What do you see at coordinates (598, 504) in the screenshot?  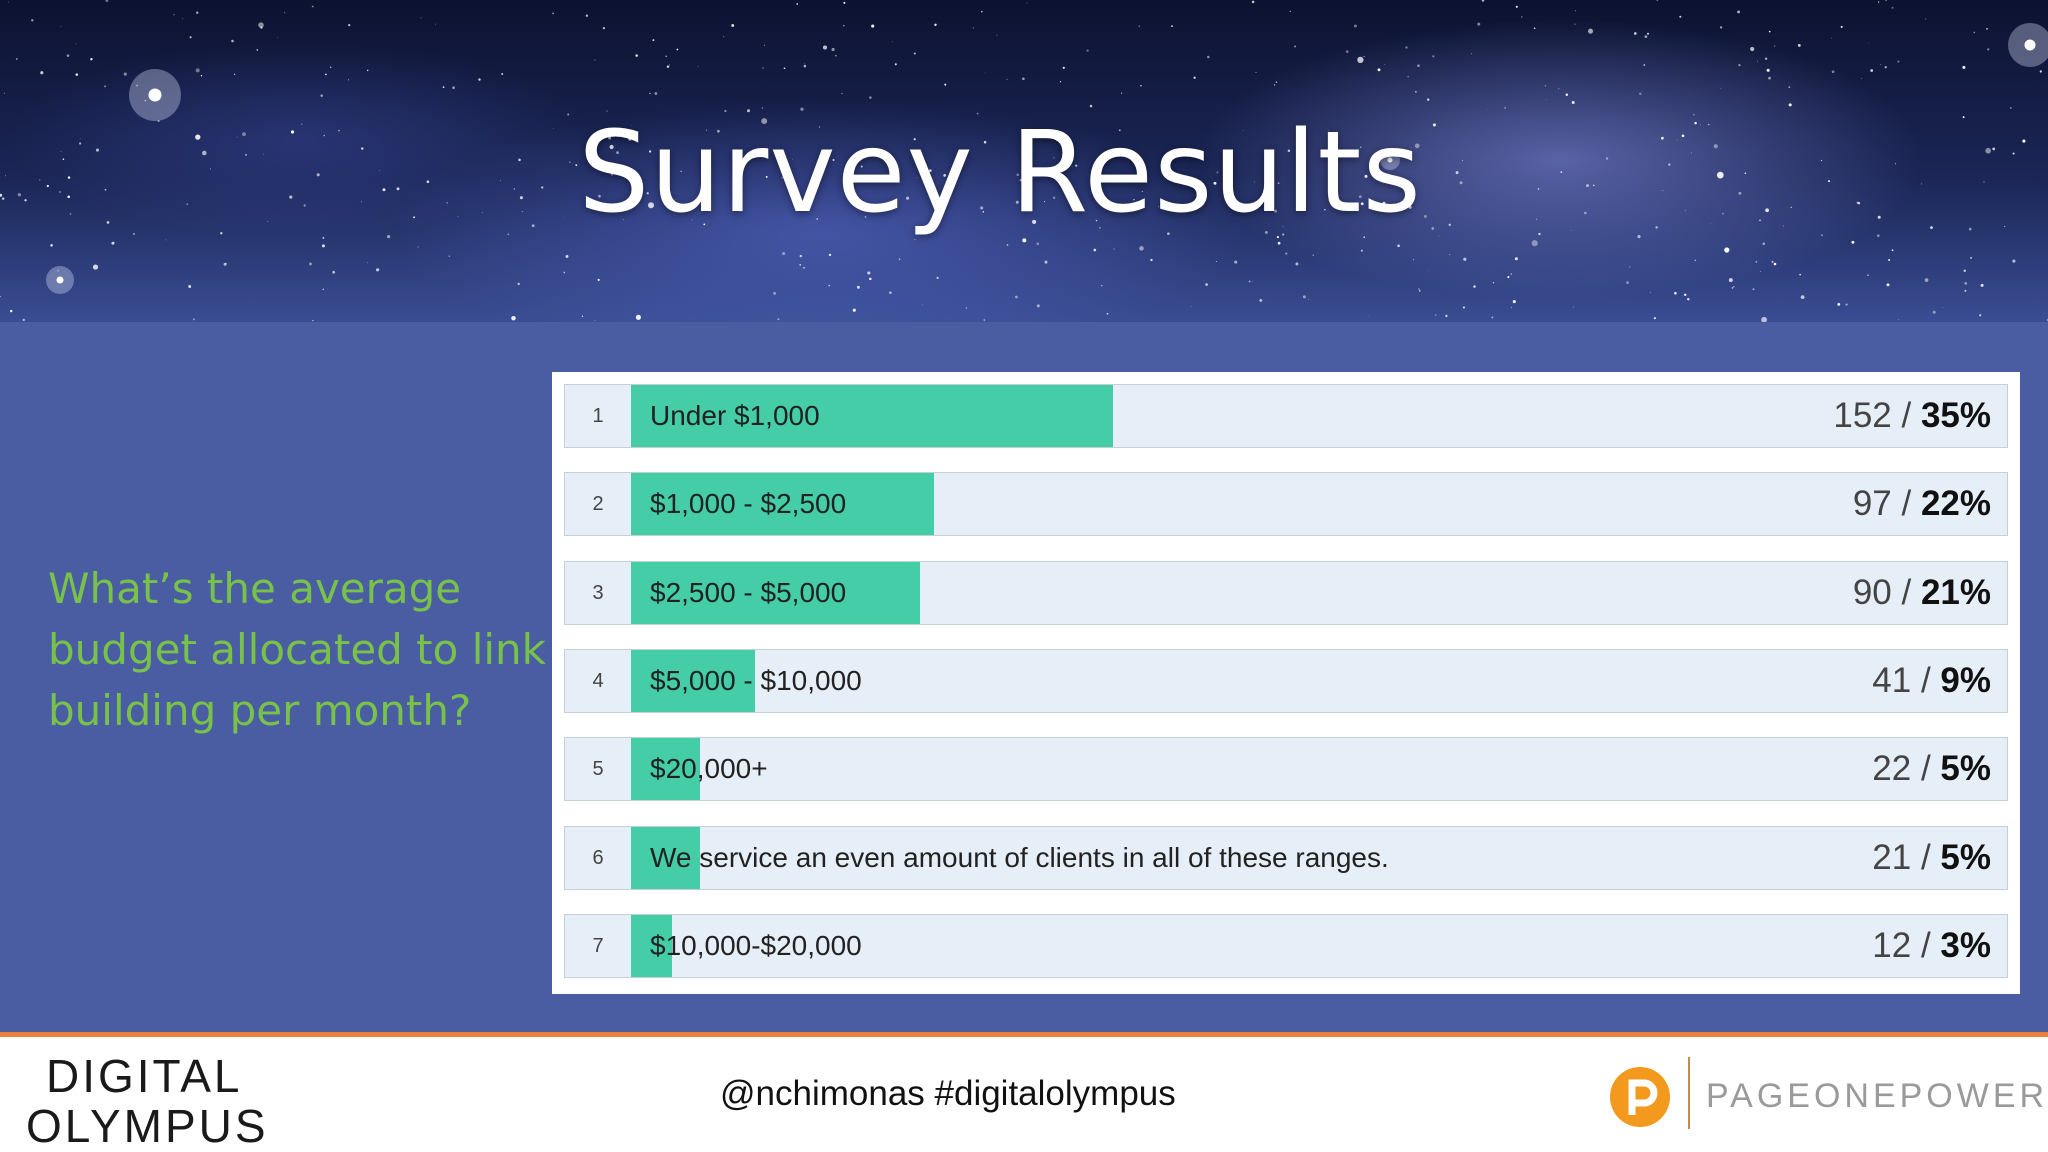 I see `row-rank: 2` at bounding box center [598, 504].